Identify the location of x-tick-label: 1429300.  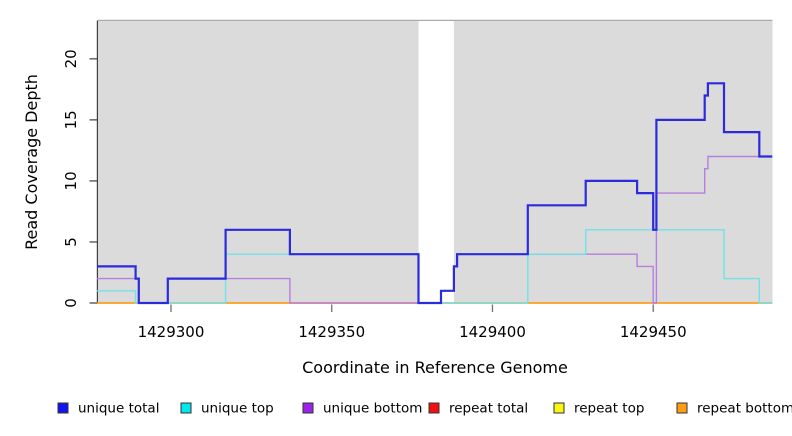
(171, 332).